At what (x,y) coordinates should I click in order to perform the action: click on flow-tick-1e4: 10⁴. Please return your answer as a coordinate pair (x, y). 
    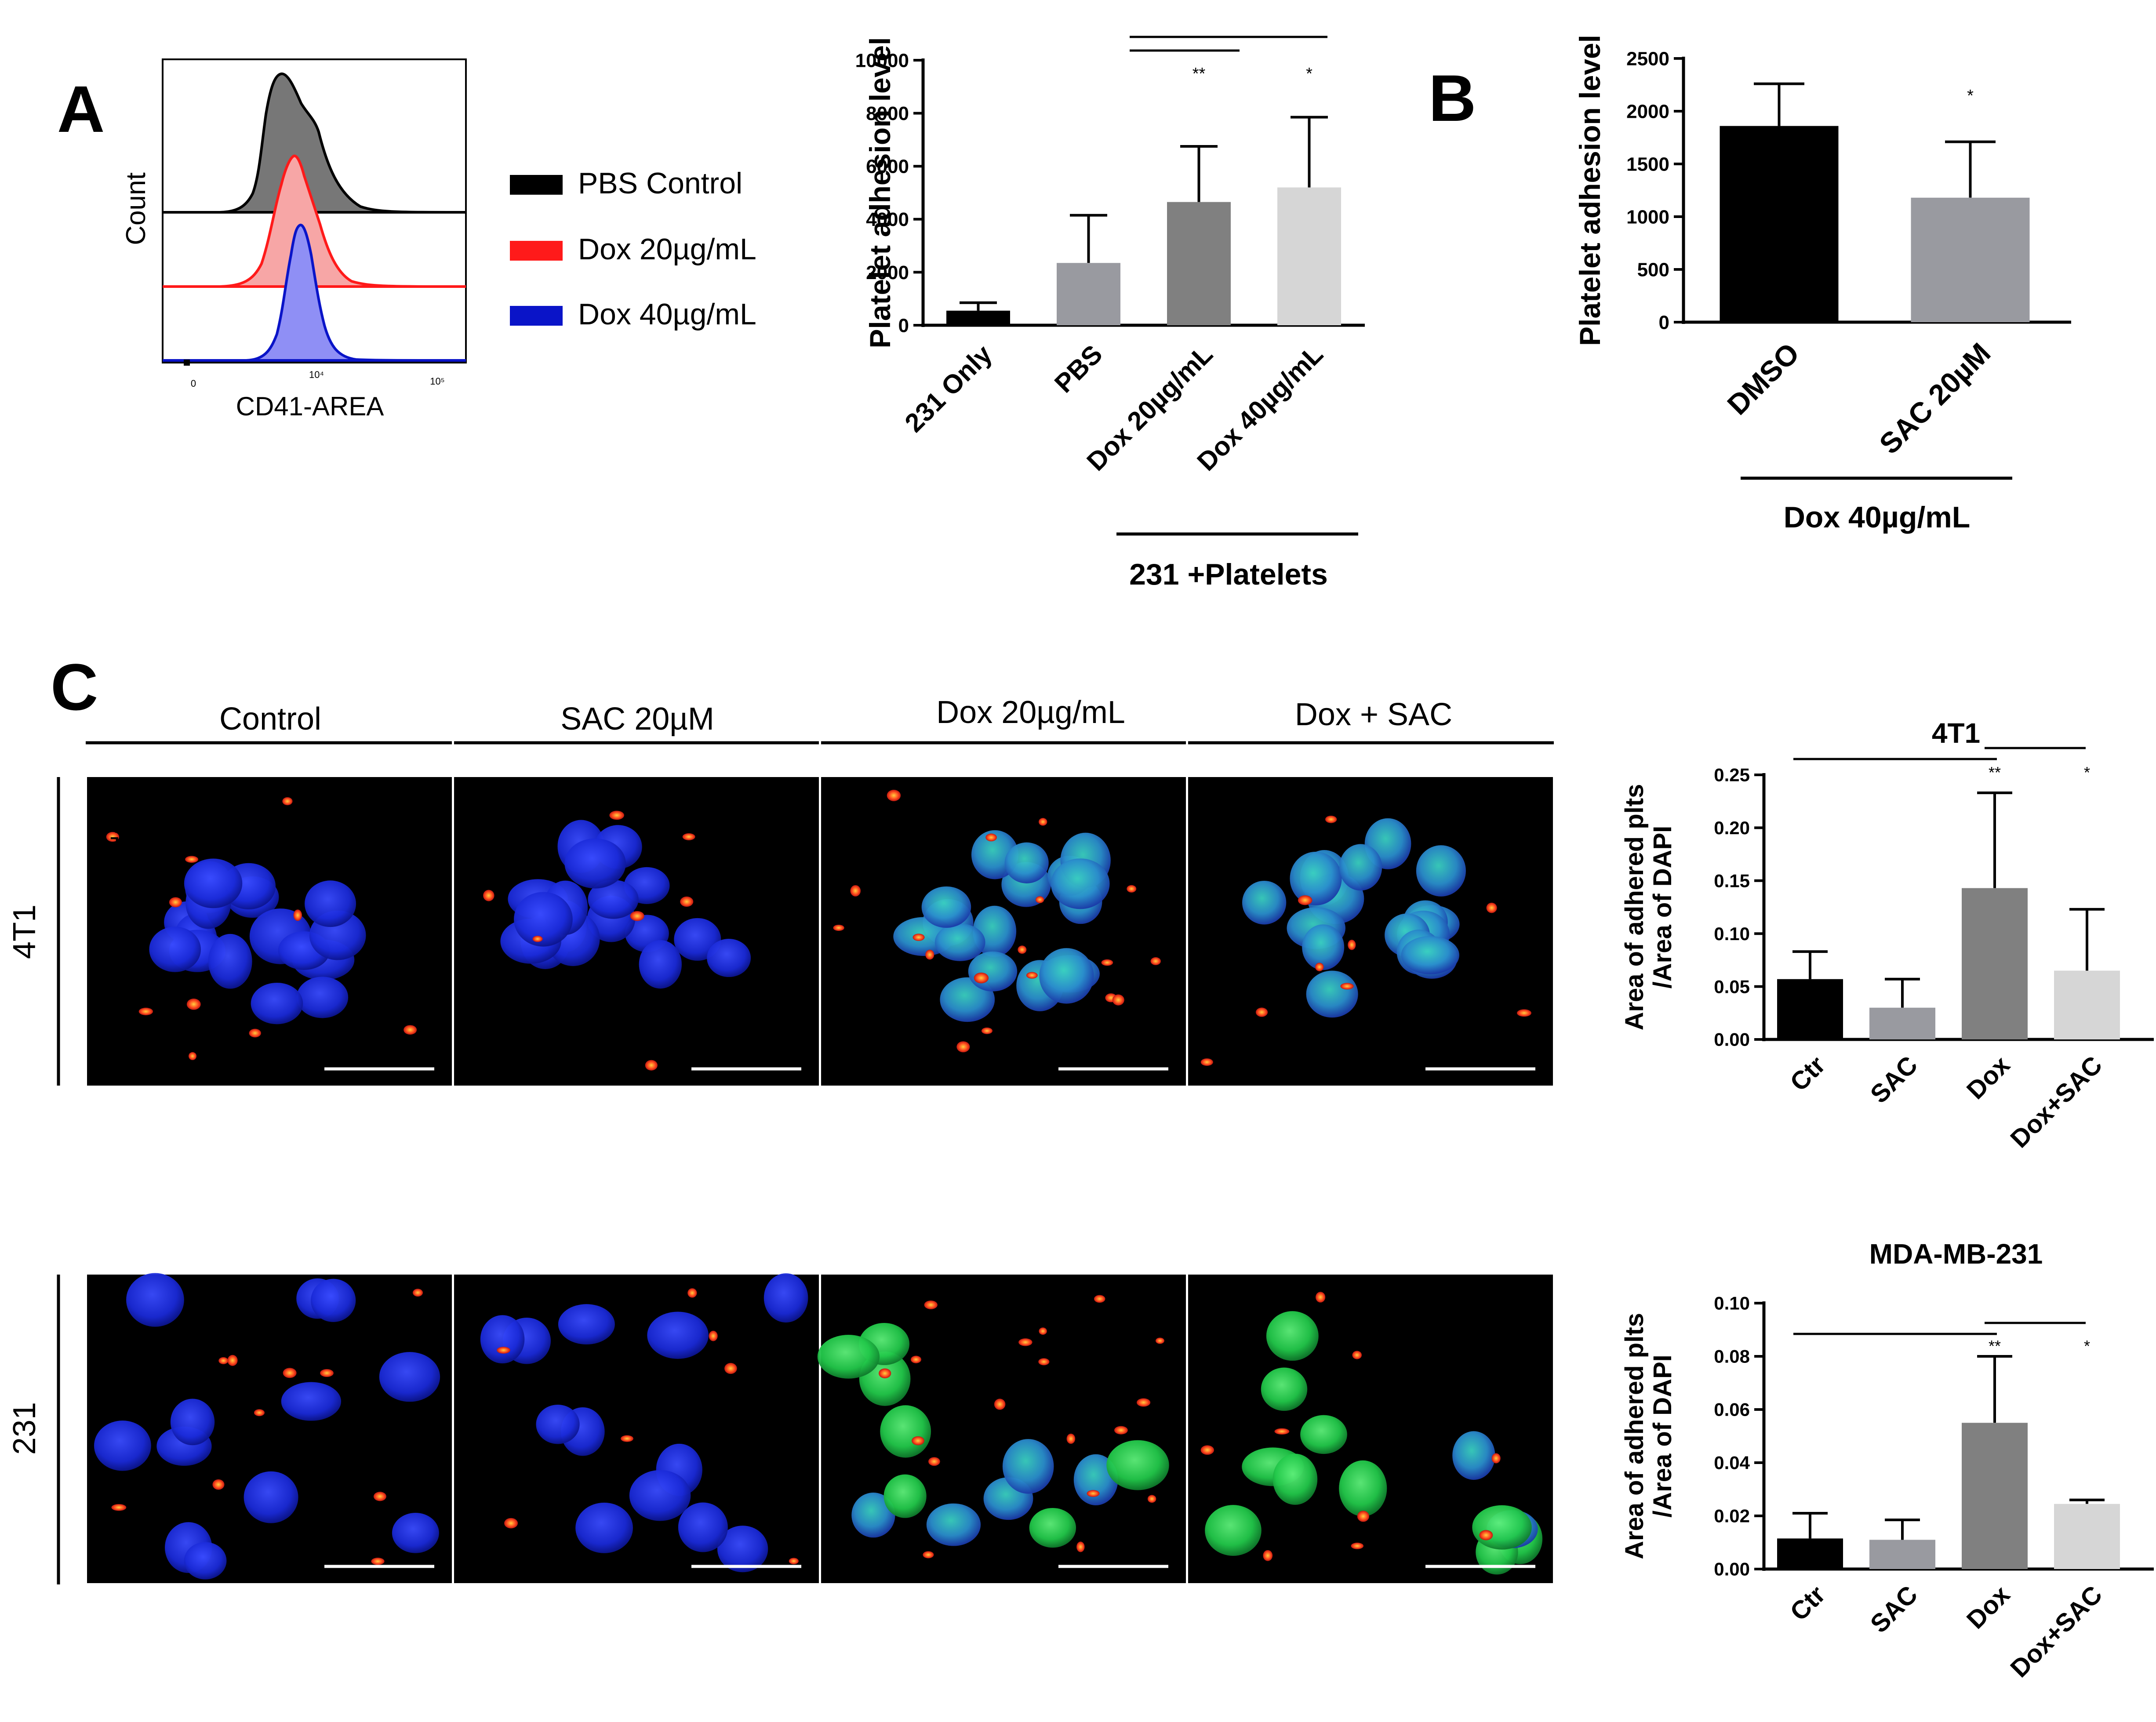
    Looking at the image, I should click on (317, 374).